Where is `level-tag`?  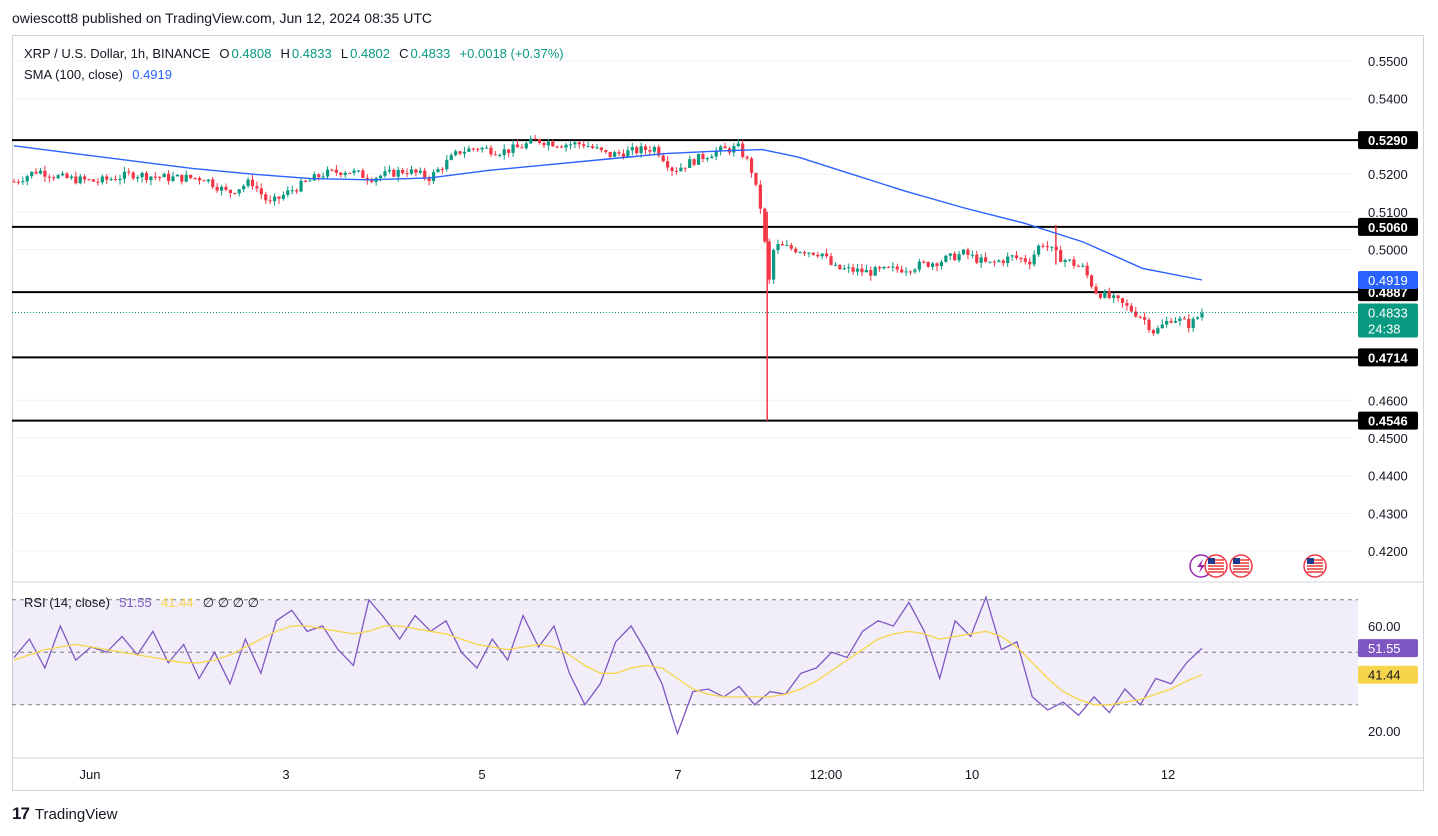 level-tag is located at coordinates (1388, 357).